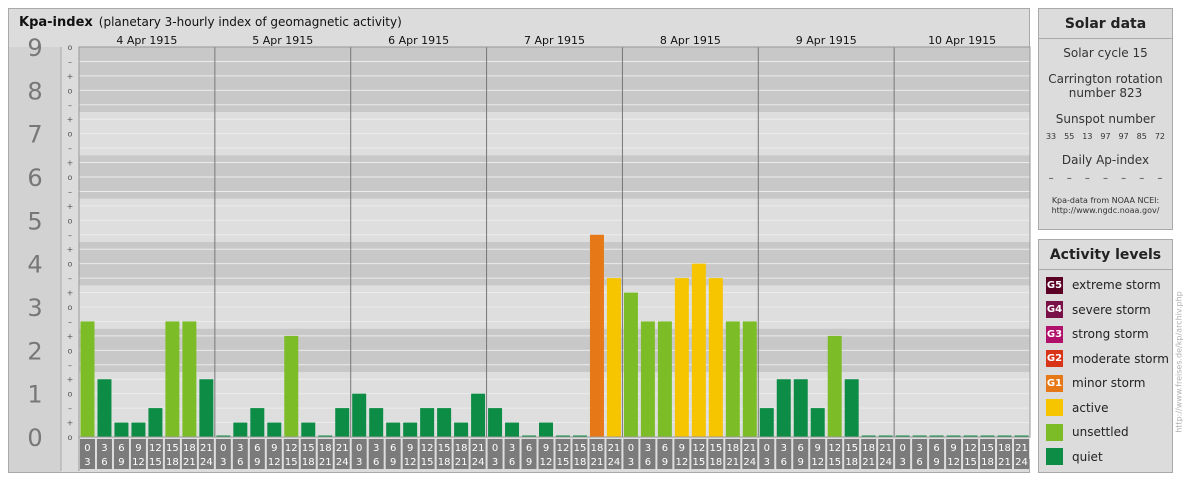 The image size is (1184, 480). I want to click on activity-levels-title: Activity levels, so click(1105, 255).